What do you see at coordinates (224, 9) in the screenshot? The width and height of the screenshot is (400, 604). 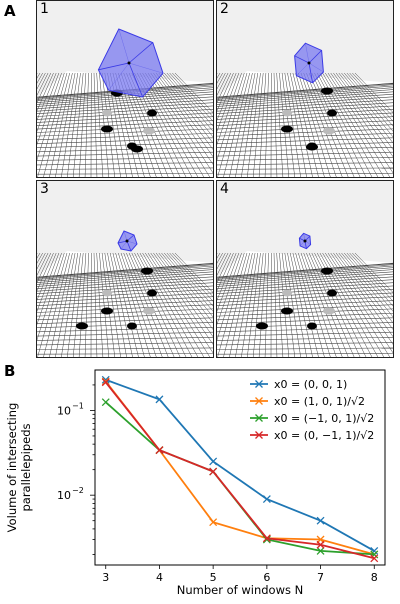 I see `subpanel-label: 2` at bounding box center [224, 9].